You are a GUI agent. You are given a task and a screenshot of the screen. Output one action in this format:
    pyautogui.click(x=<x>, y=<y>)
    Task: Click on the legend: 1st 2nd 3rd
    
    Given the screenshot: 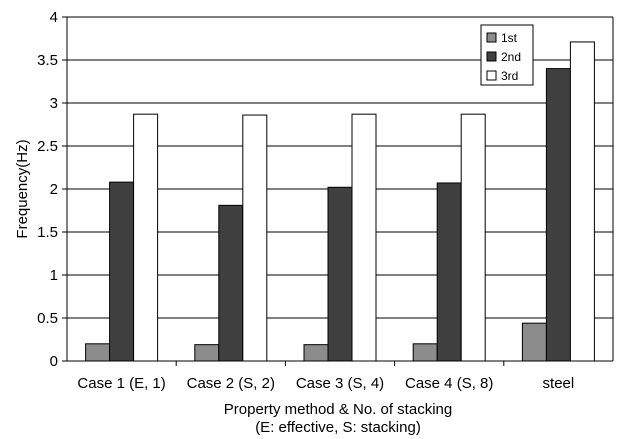 What is the action you would take?
    pyautogui.click(x=507, y=55)
    